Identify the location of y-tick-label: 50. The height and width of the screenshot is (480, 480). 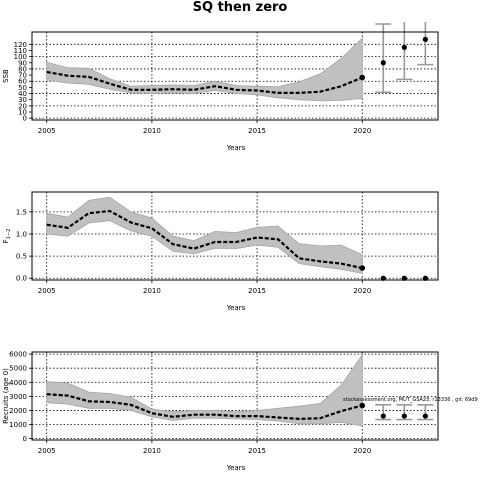
(22, 88).